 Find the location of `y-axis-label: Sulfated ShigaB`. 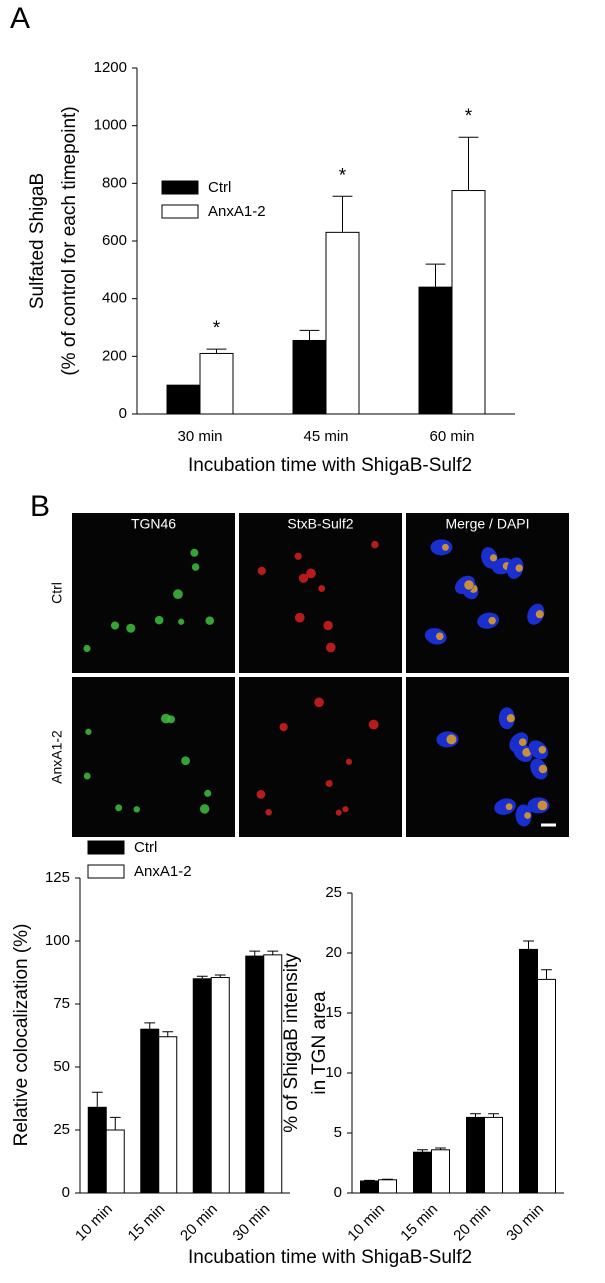

y-axis-label: Sulfated ShigaB is located at coordinates (37, 241).